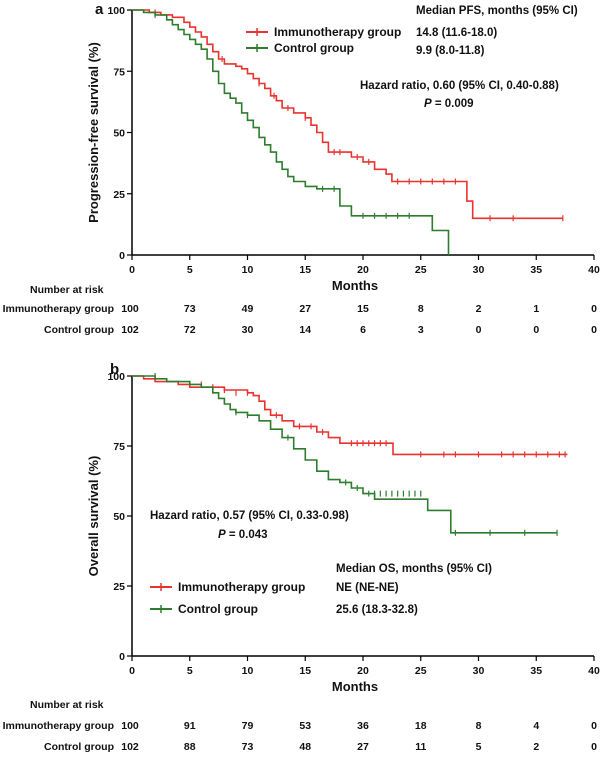 The height and width of the screenshot is (758, 600). What do you see at coordinates (377, 610) in the screenshot?
I see `legend-median: 25.6 (18.3-32.8)` at bounding box center [377, 610].